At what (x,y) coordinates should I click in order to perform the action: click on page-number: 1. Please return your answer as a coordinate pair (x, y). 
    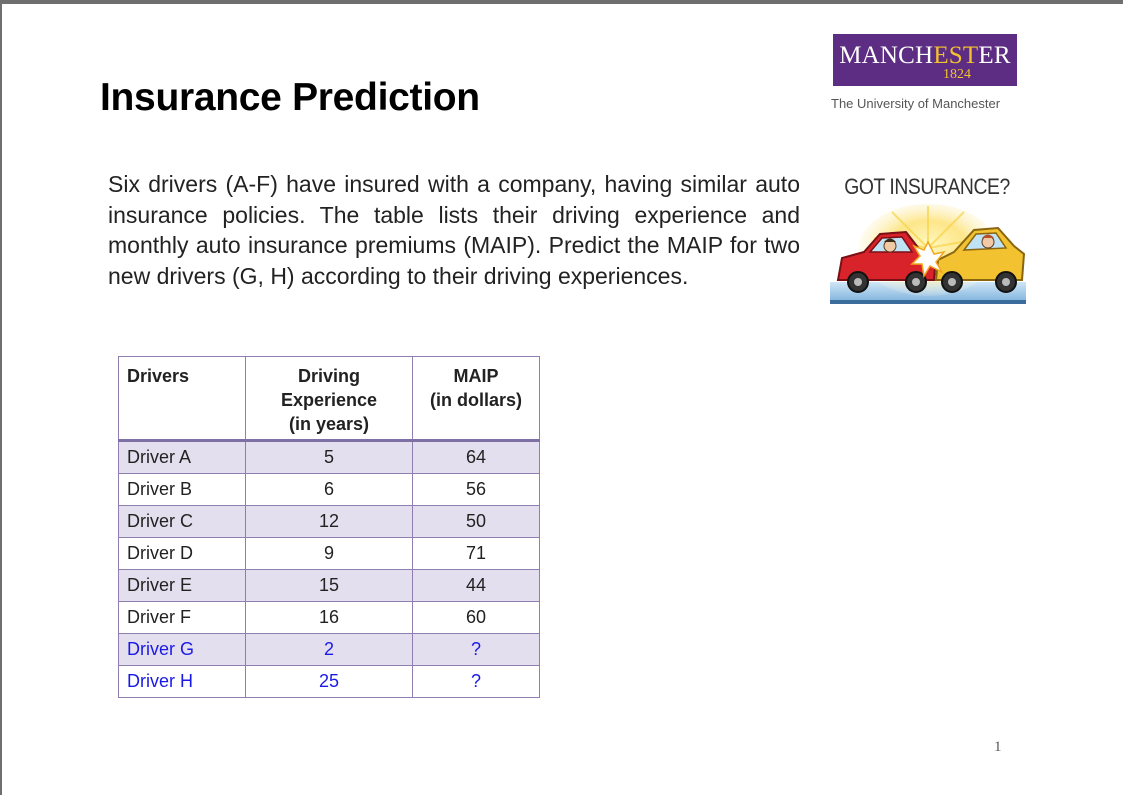
    Looking at the image, I should click on (998, 747).